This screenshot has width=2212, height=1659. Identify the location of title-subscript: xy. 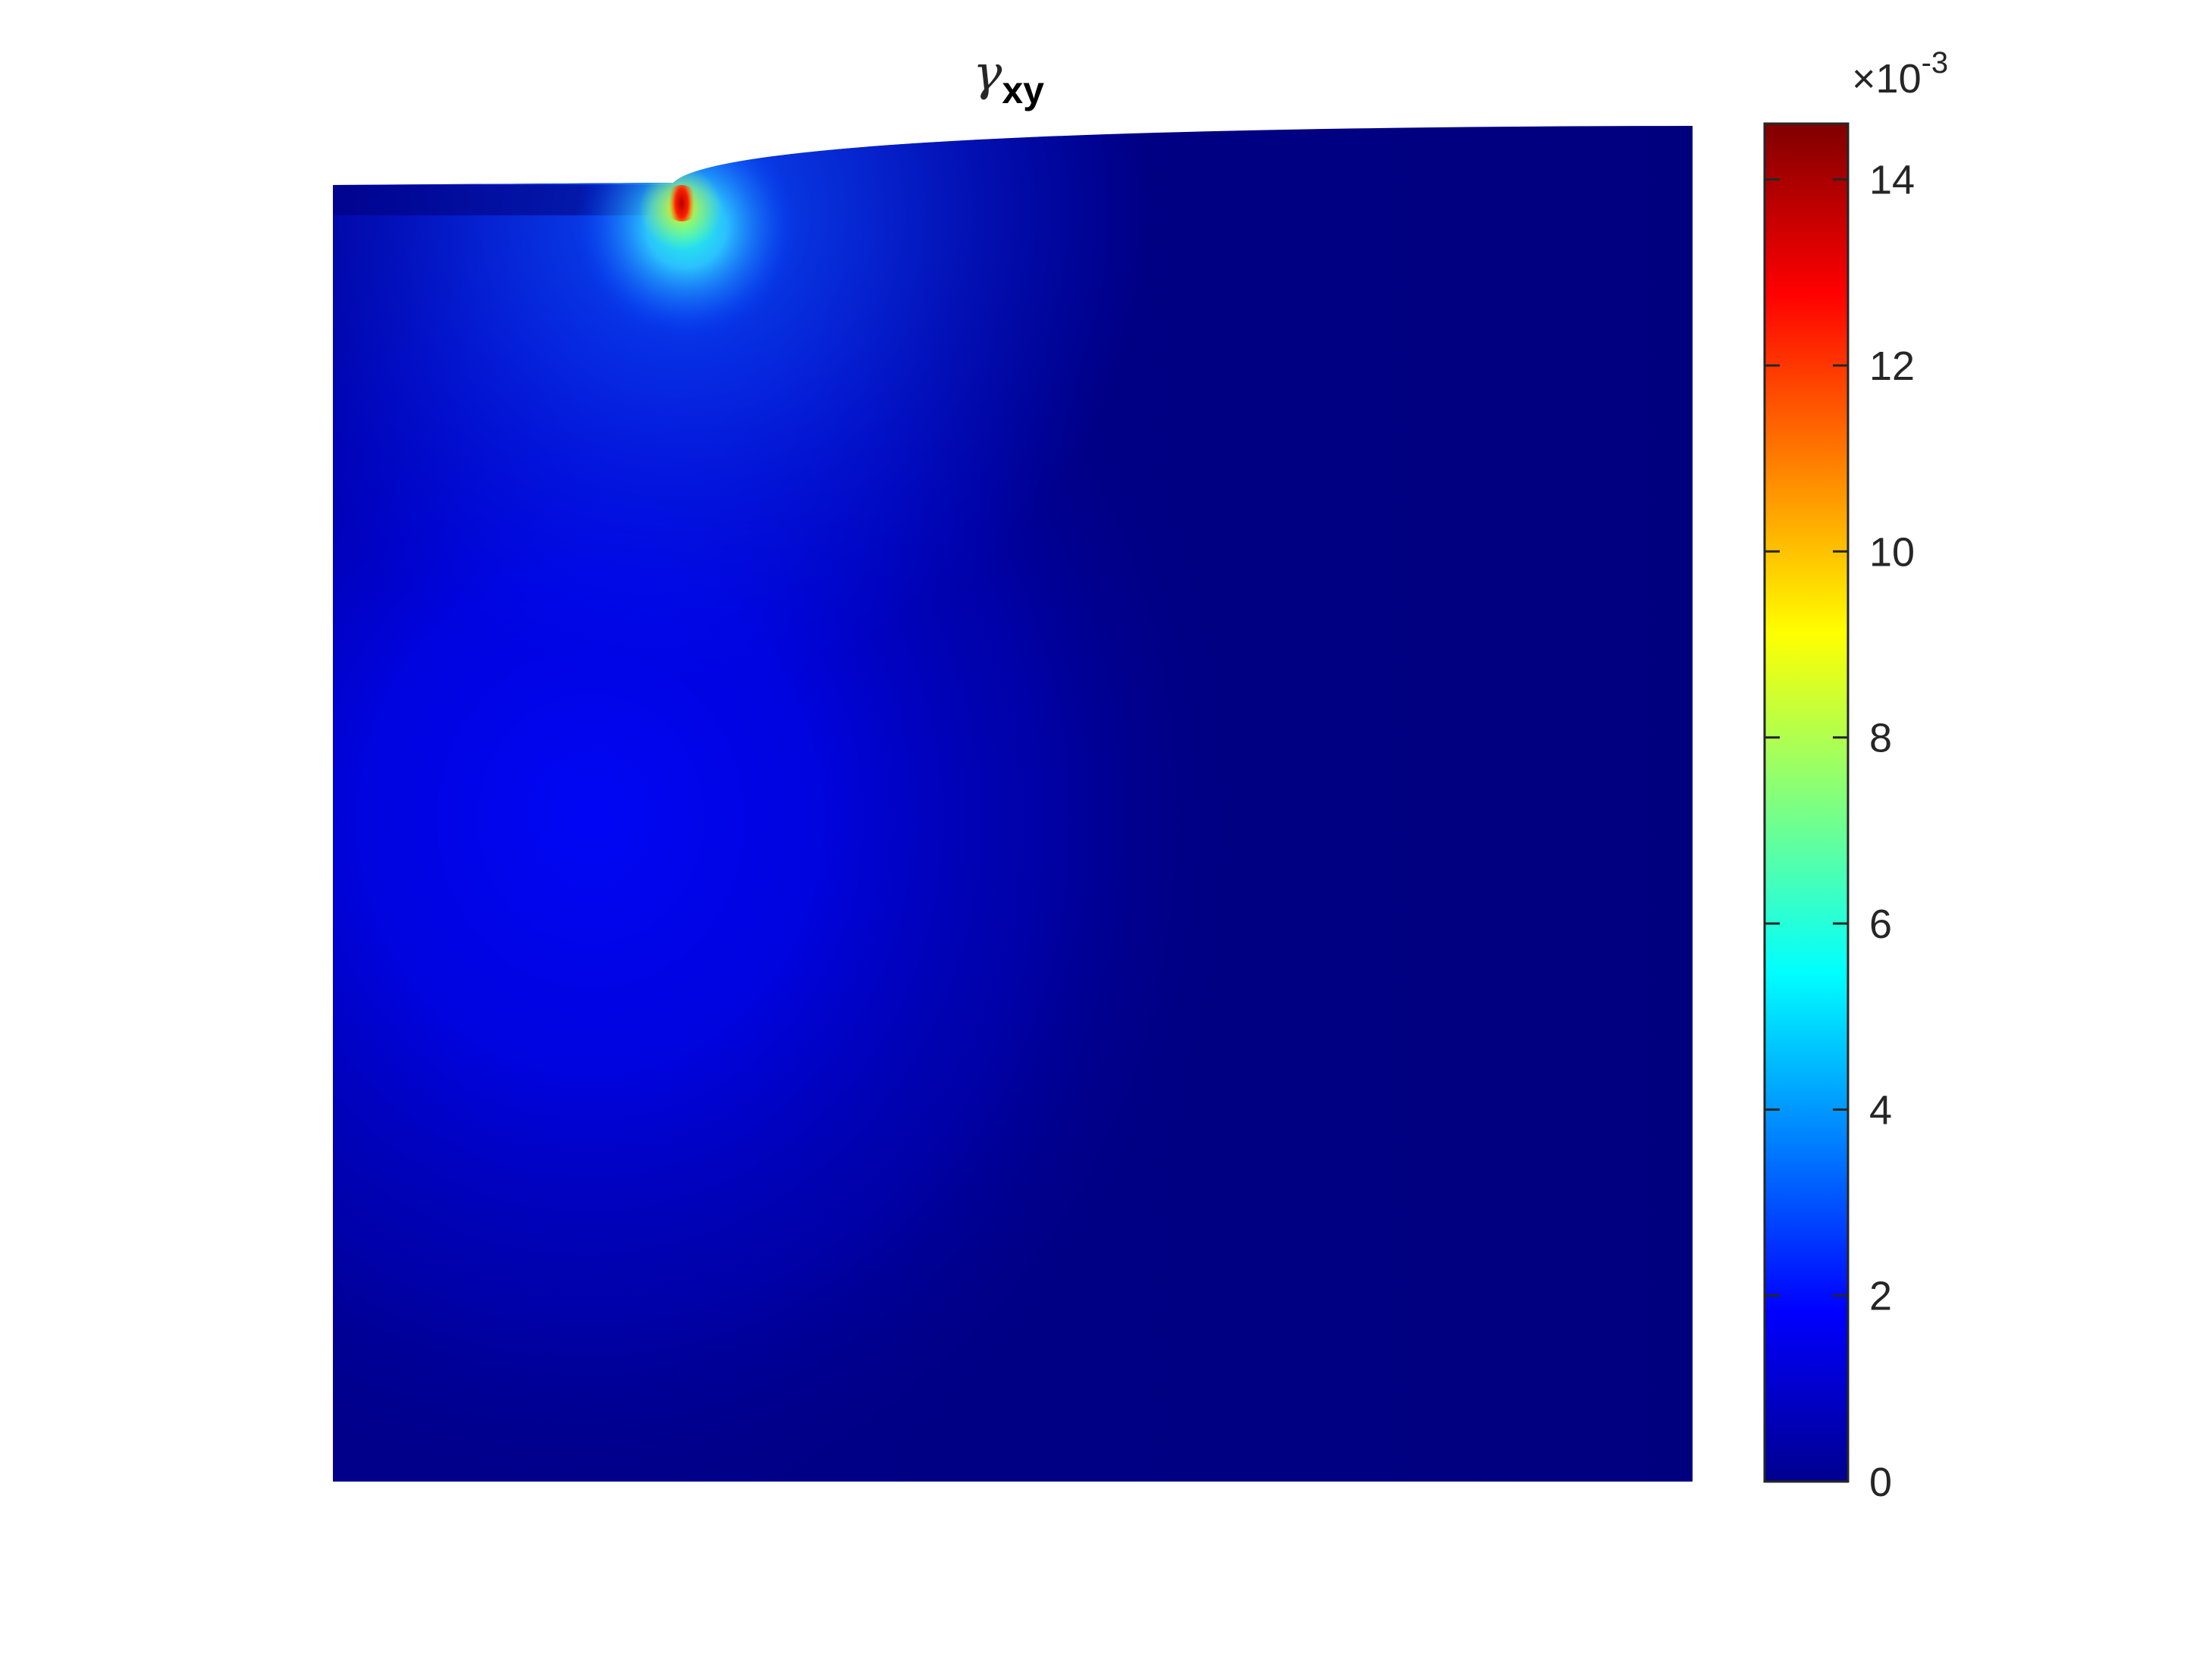
(1023, 90).